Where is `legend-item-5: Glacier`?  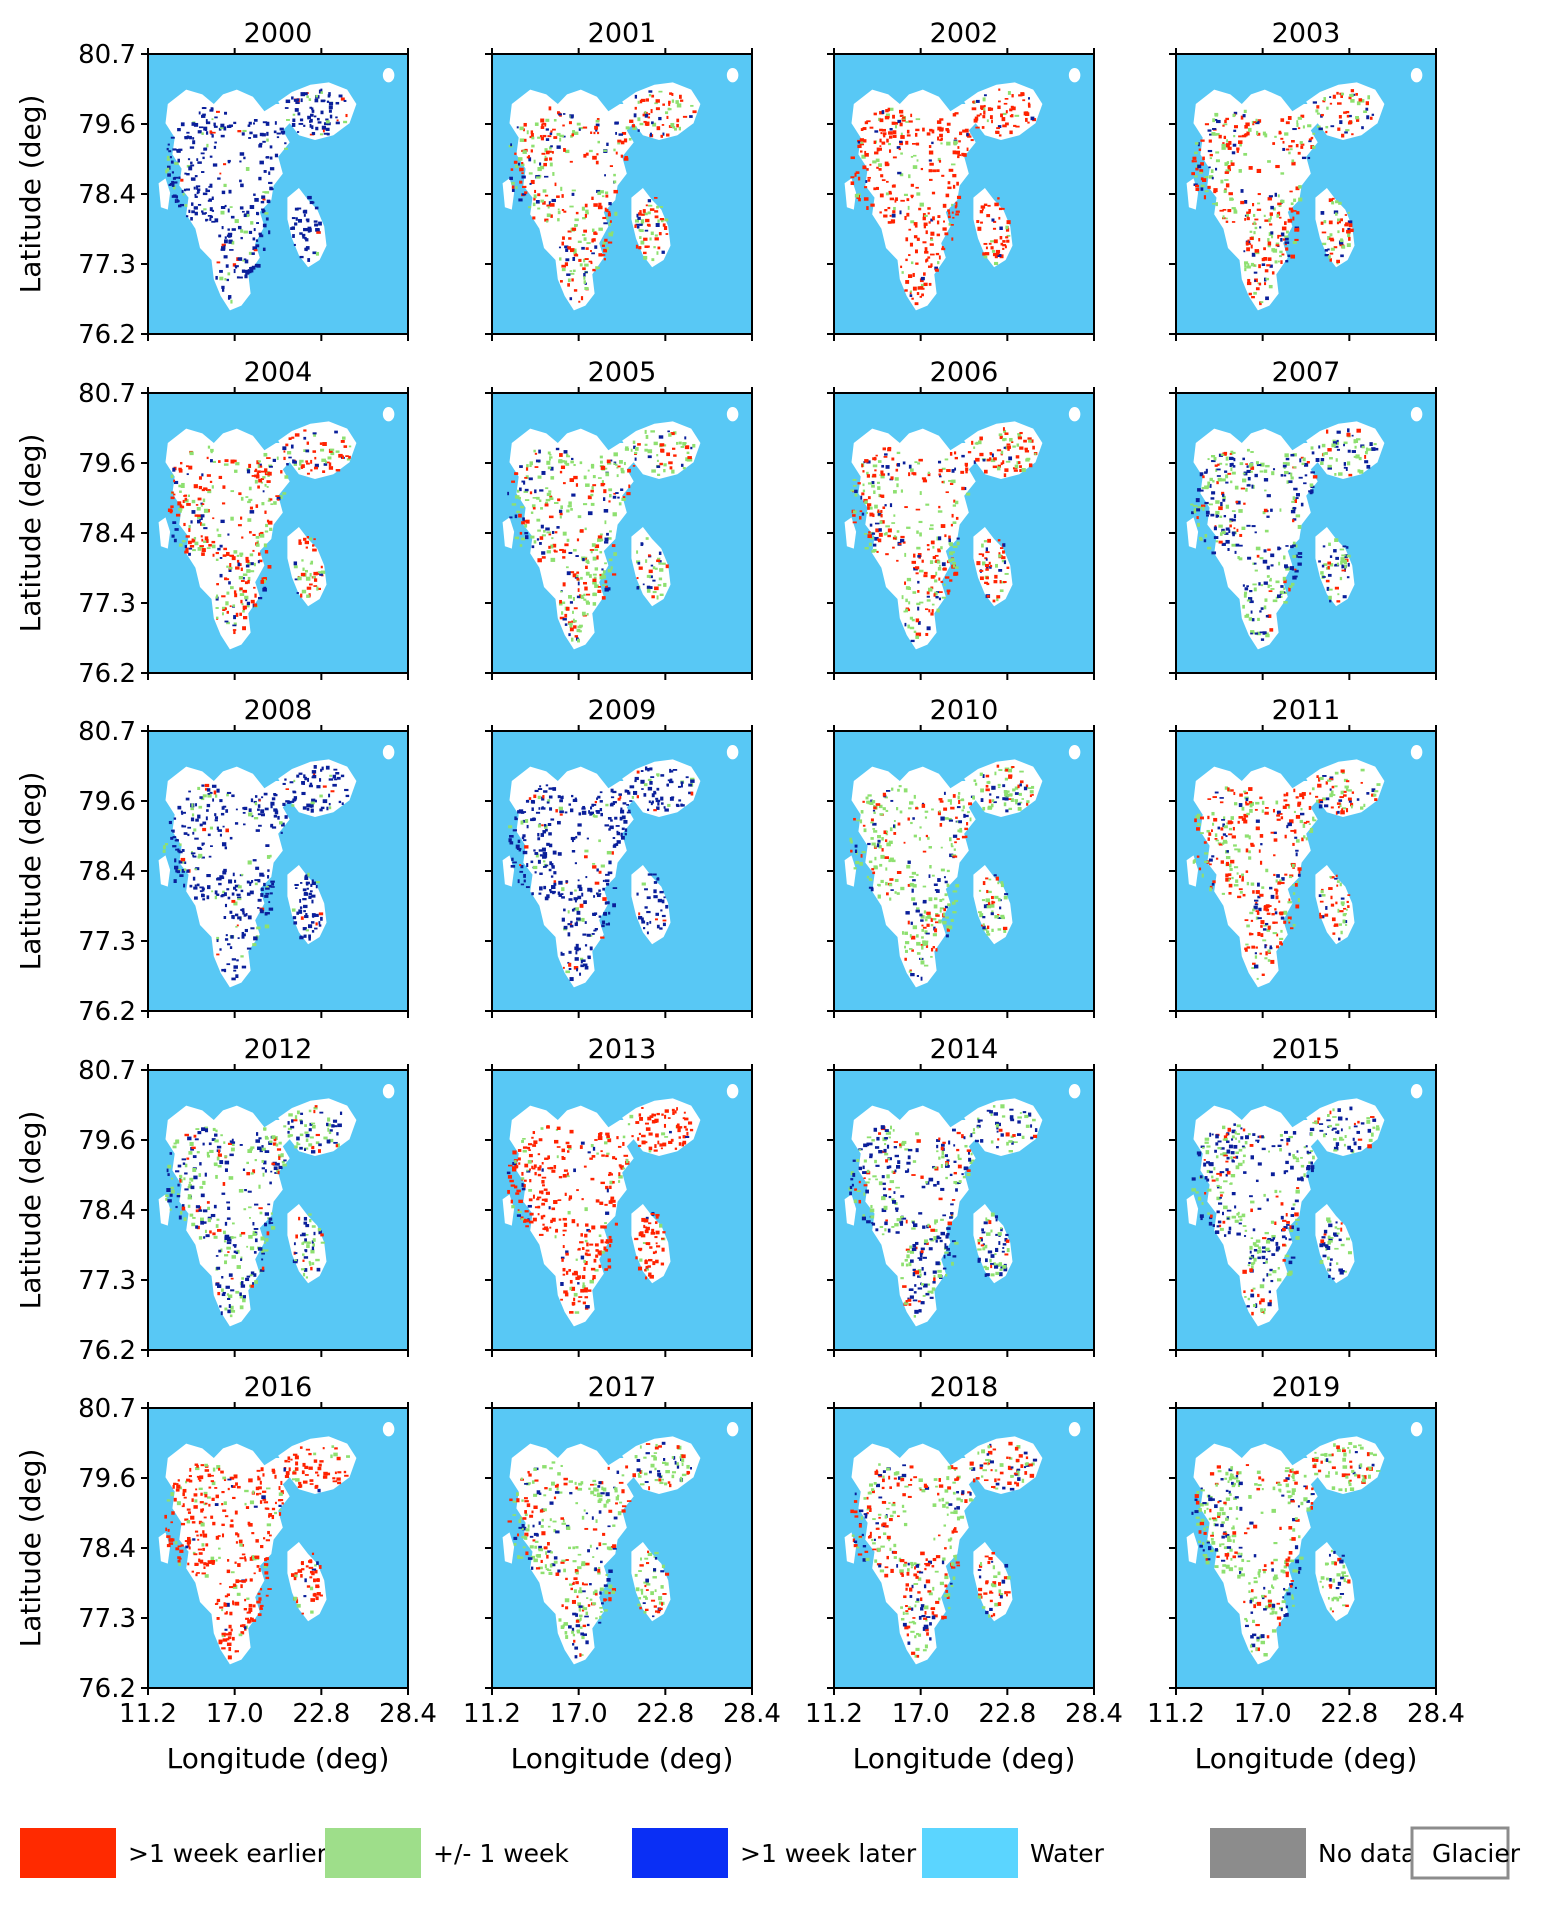 legend-item-5: Glacier is located at coordinates (1465, 1853).